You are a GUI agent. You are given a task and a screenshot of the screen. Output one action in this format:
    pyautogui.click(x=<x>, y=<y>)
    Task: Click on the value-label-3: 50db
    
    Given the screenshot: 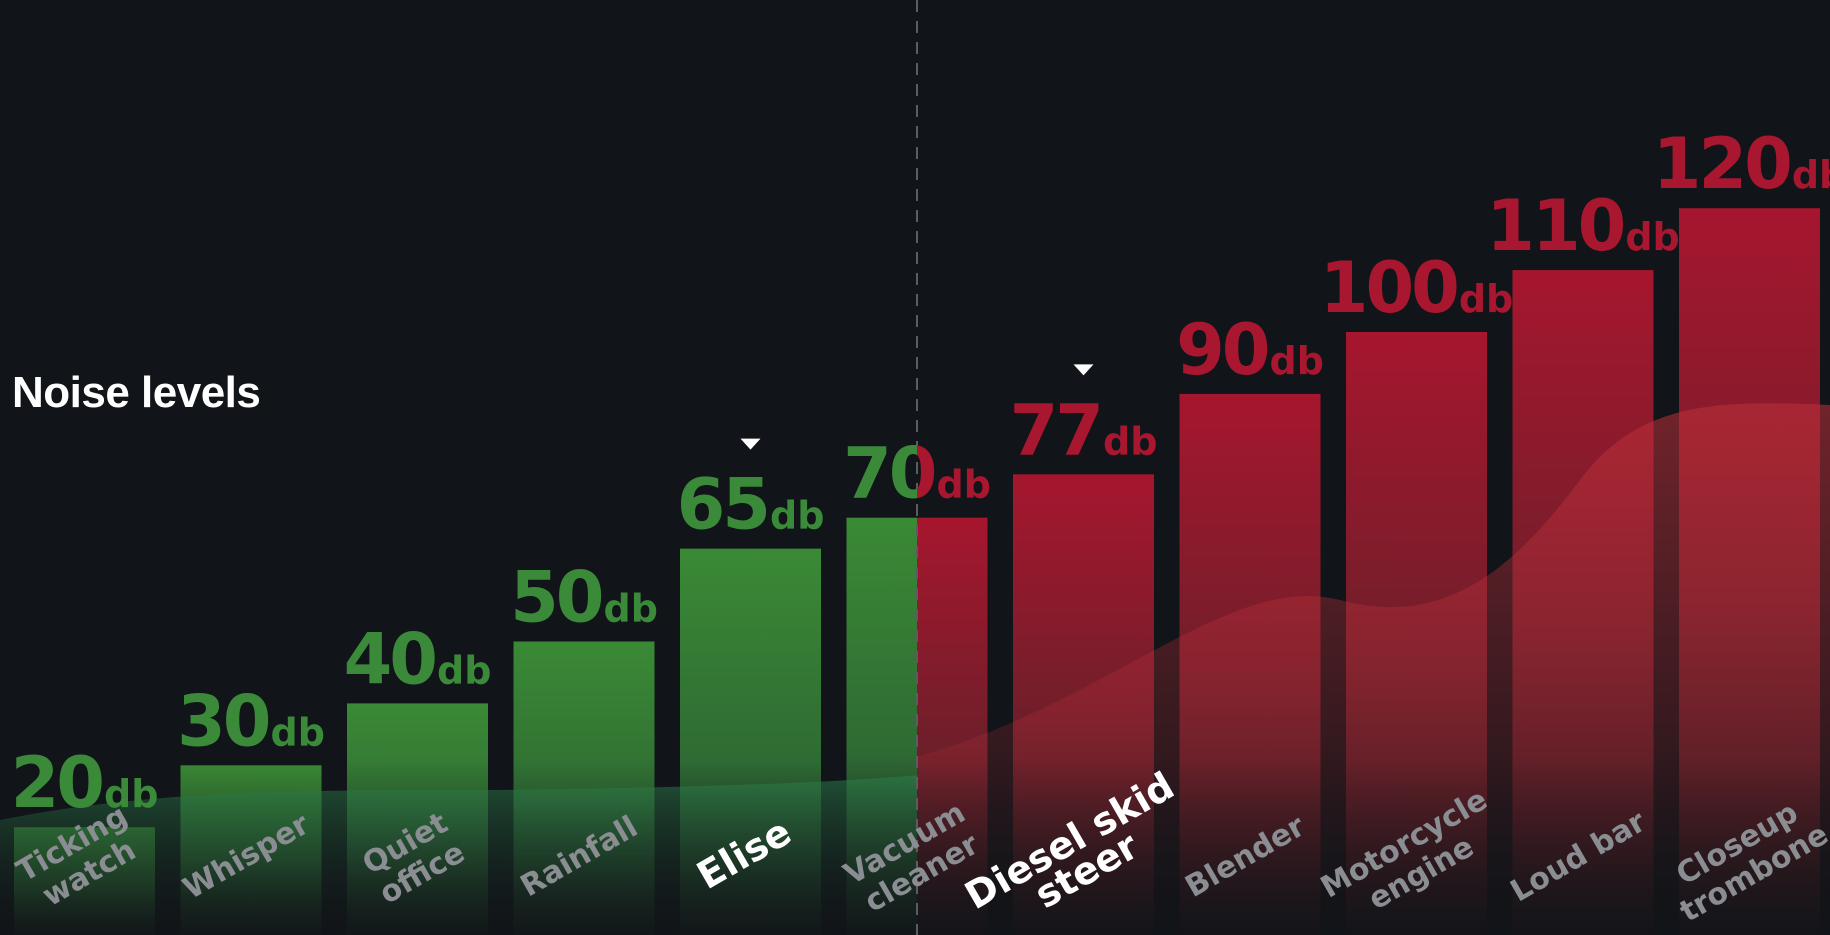 What is the action you would take?
    pyautogui.click(x=584, y=598)
    